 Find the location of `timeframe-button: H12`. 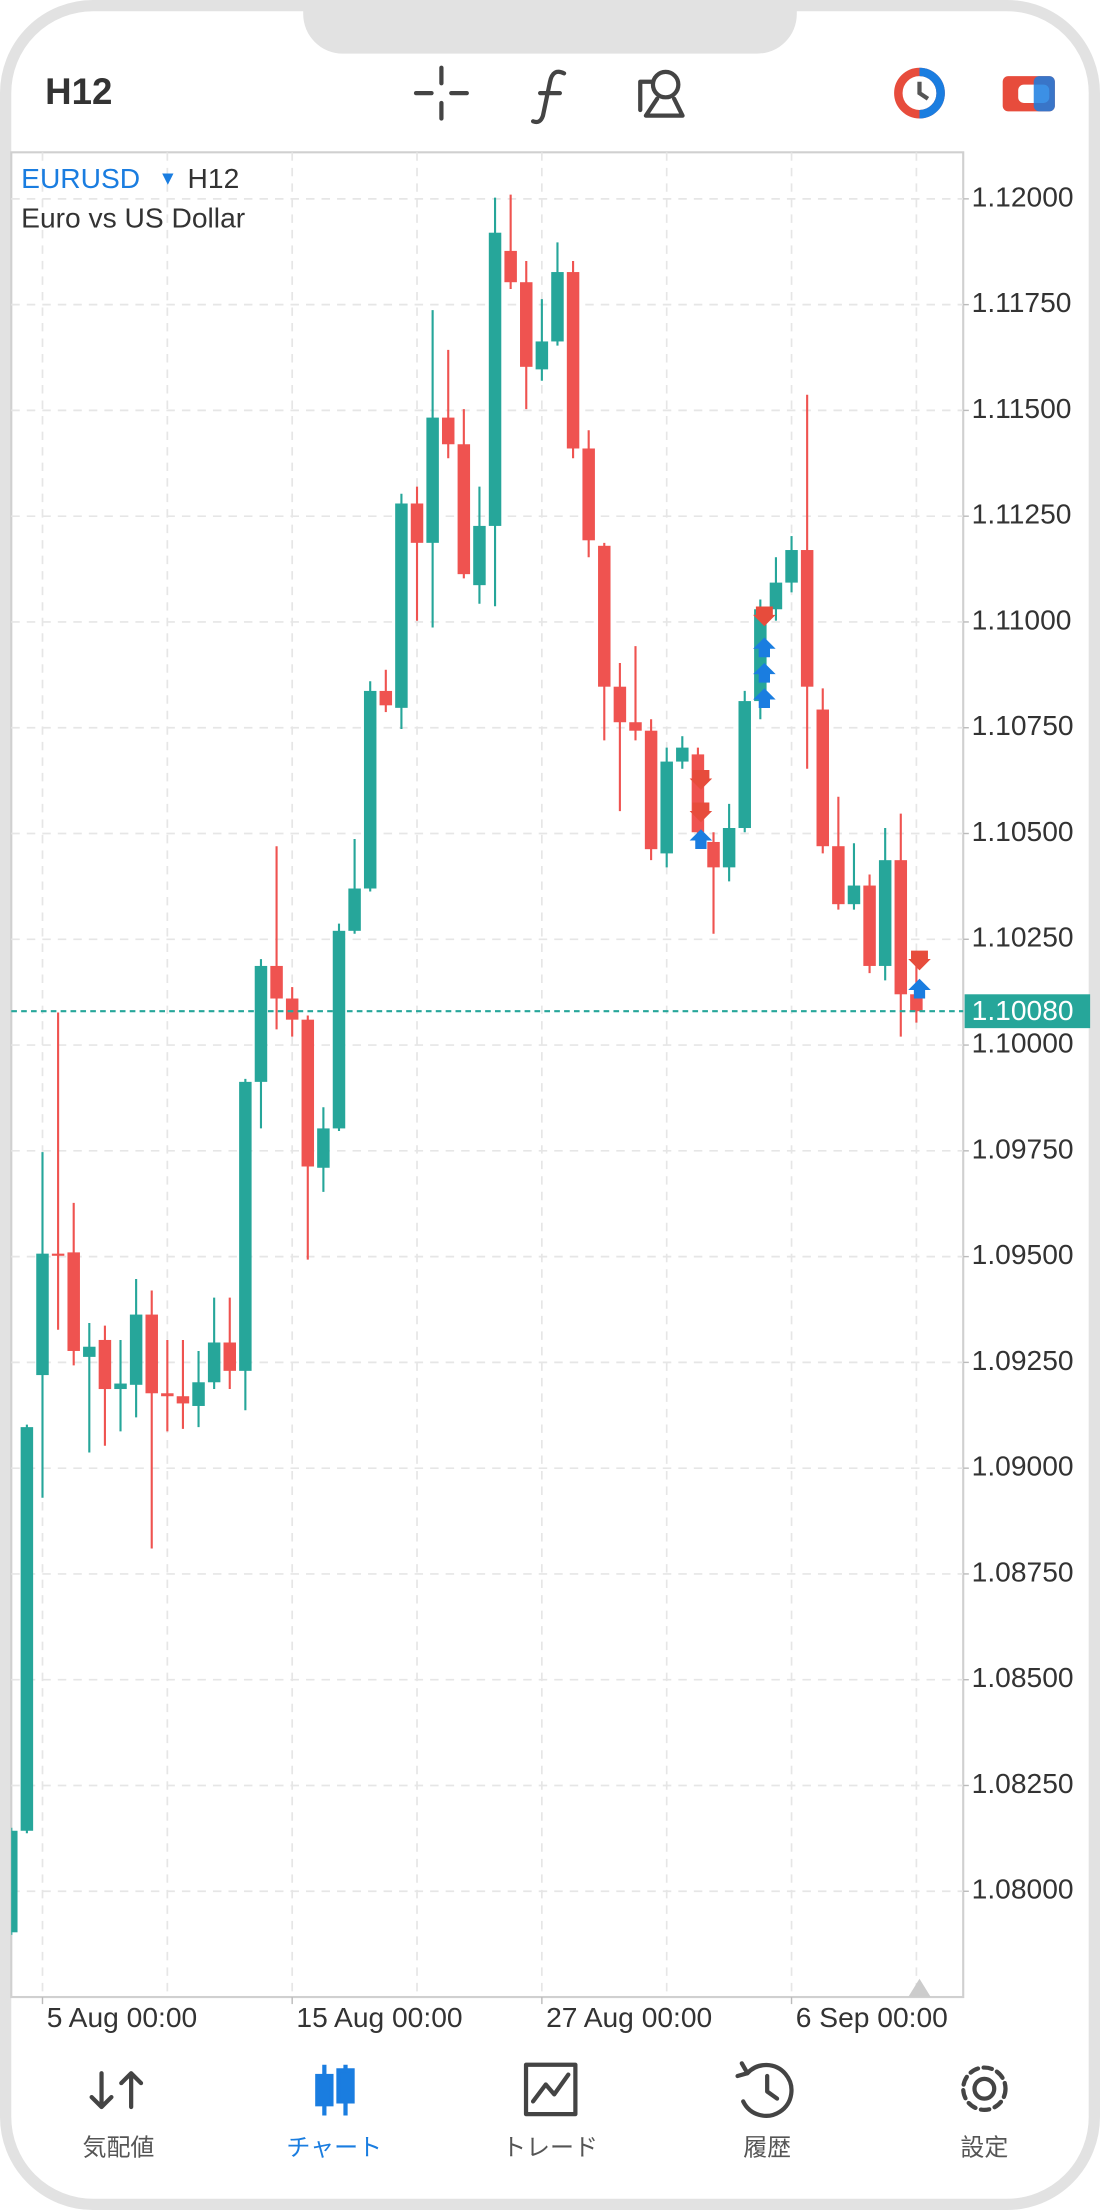

timeframe-button: H12 is located at coordinates (78, 91).